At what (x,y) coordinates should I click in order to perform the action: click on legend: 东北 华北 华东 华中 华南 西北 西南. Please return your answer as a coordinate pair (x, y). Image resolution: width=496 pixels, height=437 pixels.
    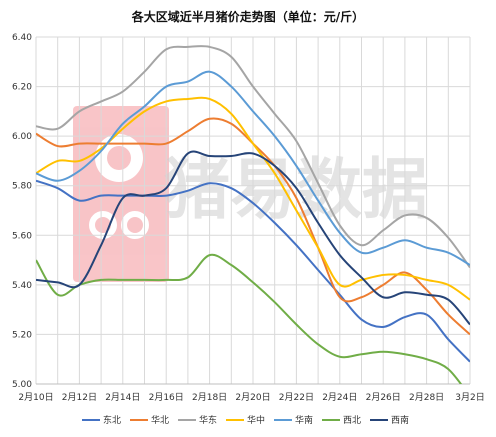
    Looking at the image, I should click on (245, 420).